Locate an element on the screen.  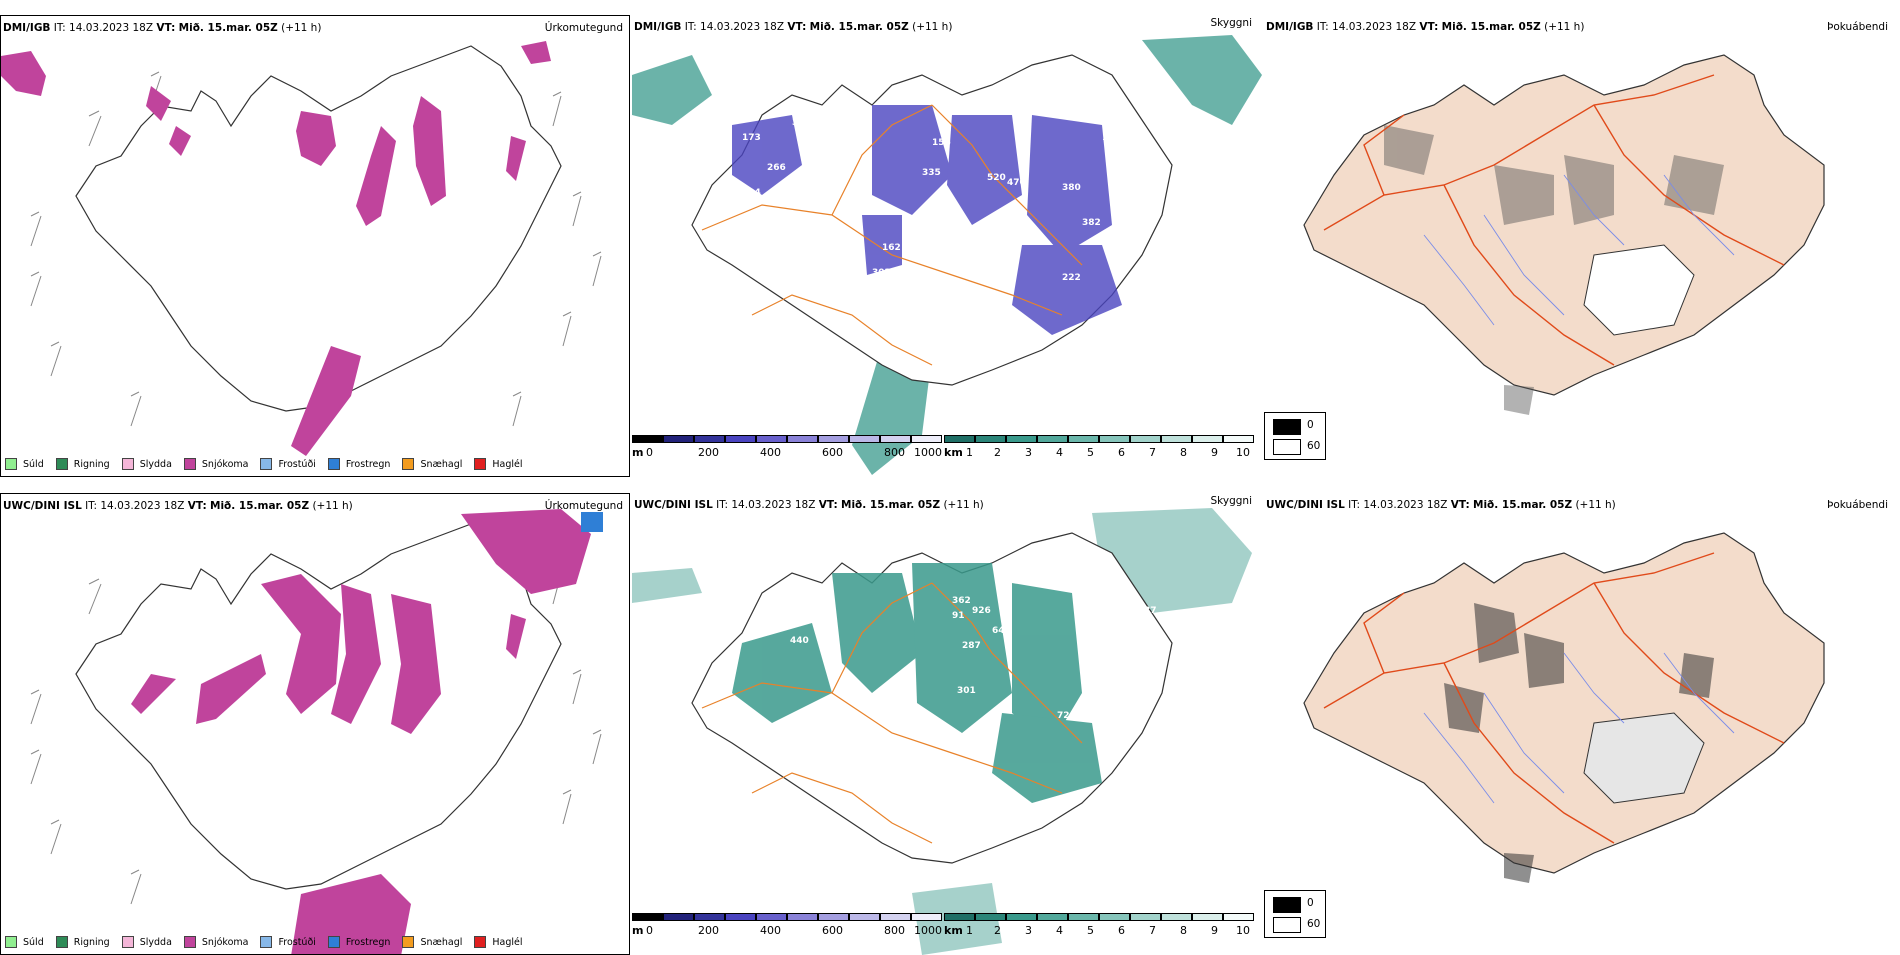
ceiling-label: 91 is located at coordinates (958, 616).